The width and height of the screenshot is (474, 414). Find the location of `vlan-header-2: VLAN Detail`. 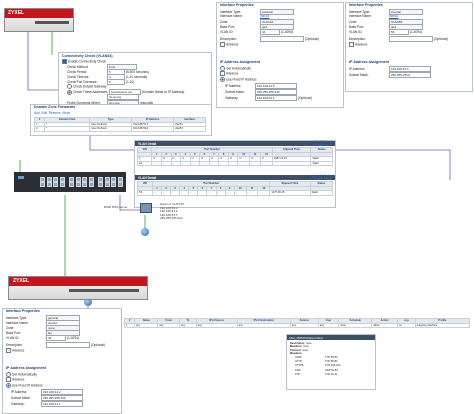

vlan-header-2: VLAN Detail is located at coordinates (235, 177).